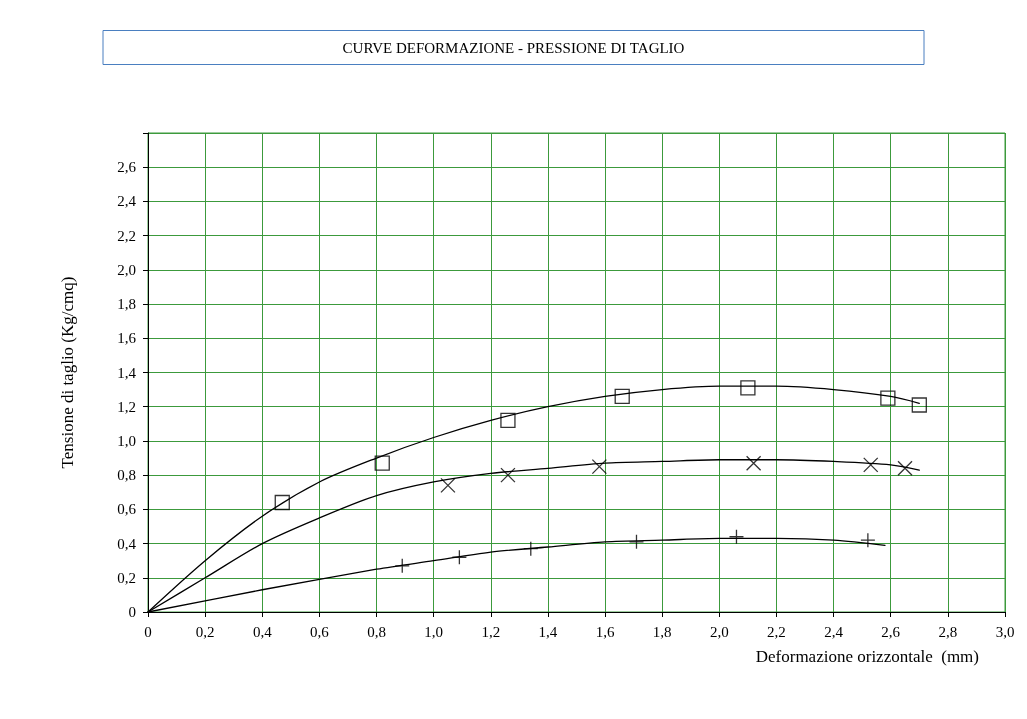 The image size is (1027, 719). I want to click on x-tick-label: 2,8, so click(948, 631).